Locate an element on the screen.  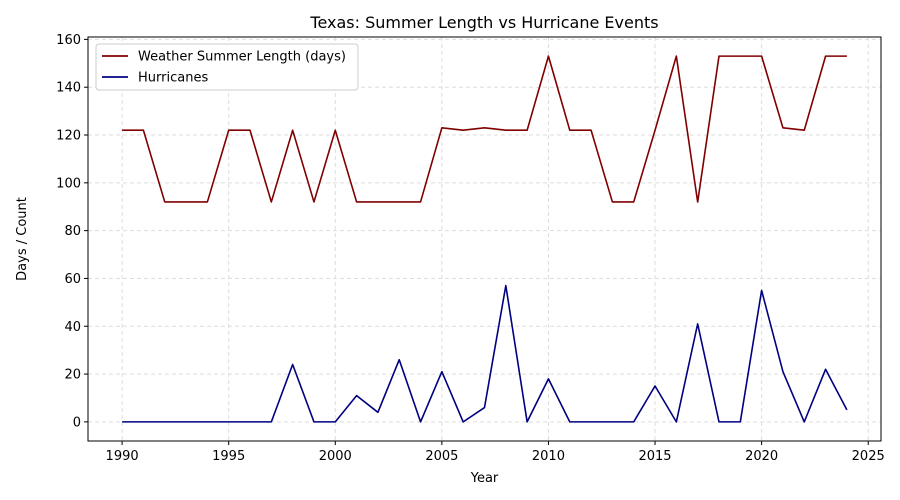
x-tick-label: 2025 is located at coordinates (868, 456).